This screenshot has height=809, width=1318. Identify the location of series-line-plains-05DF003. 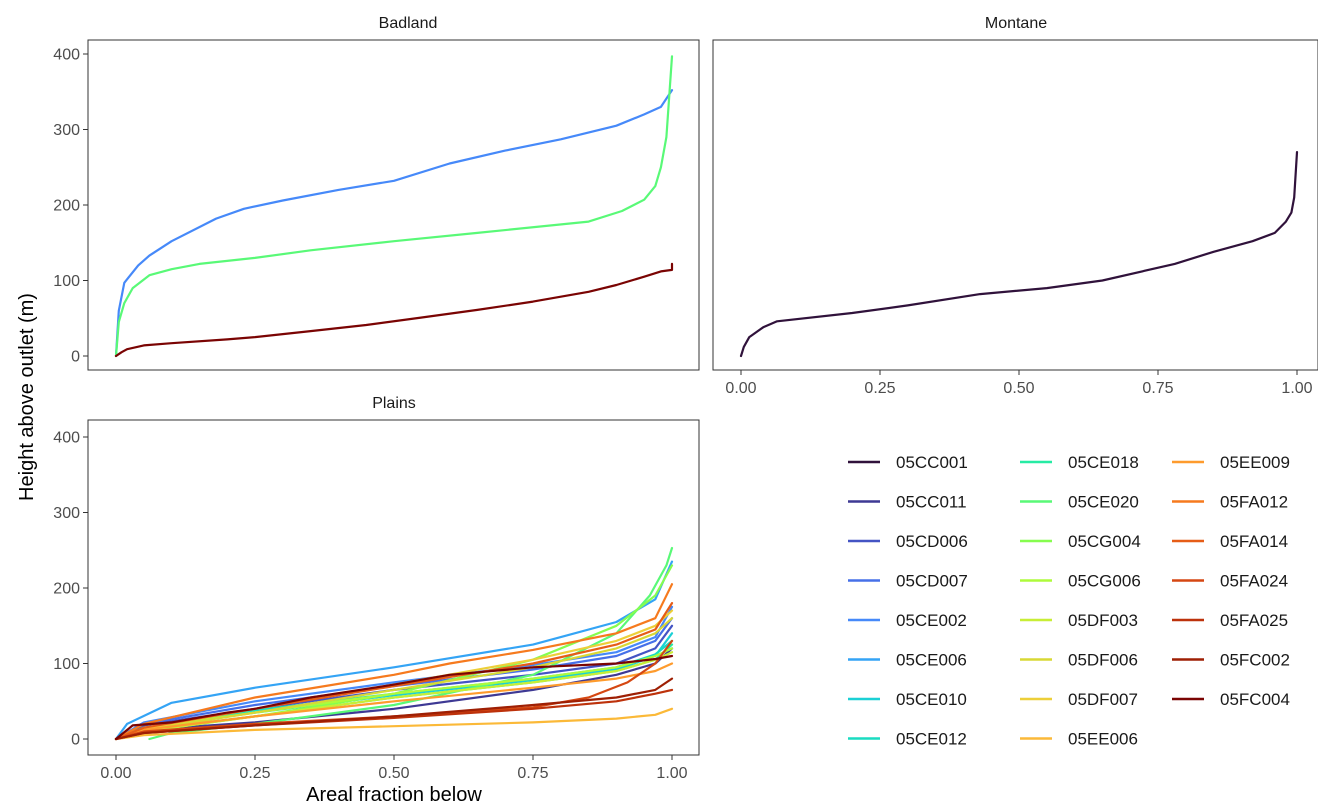
(394, 696).